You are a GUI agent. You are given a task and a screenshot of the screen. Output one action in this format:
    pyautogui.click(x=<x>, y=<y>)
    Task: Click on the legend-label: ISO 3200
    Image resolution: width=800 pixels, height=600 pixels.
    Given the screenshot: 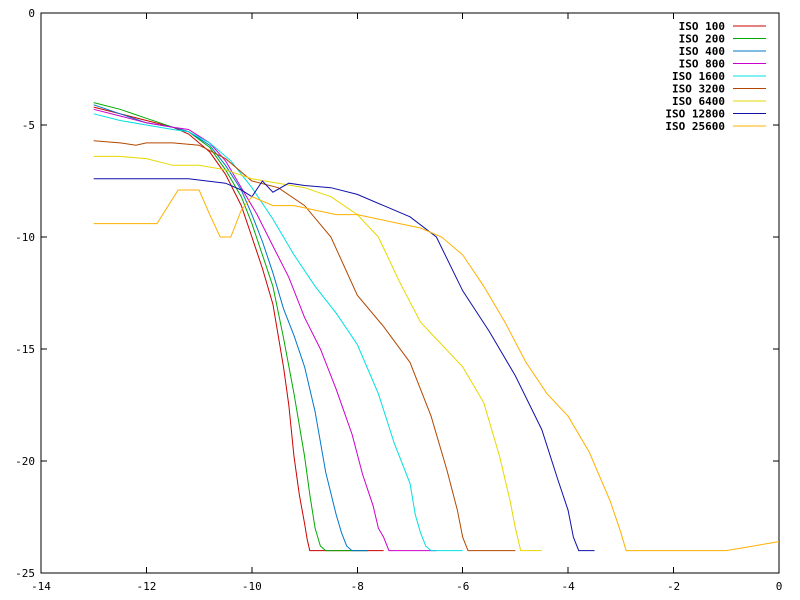 What is the action you would take?
    pyautogui.click(x=698, y=89)
    